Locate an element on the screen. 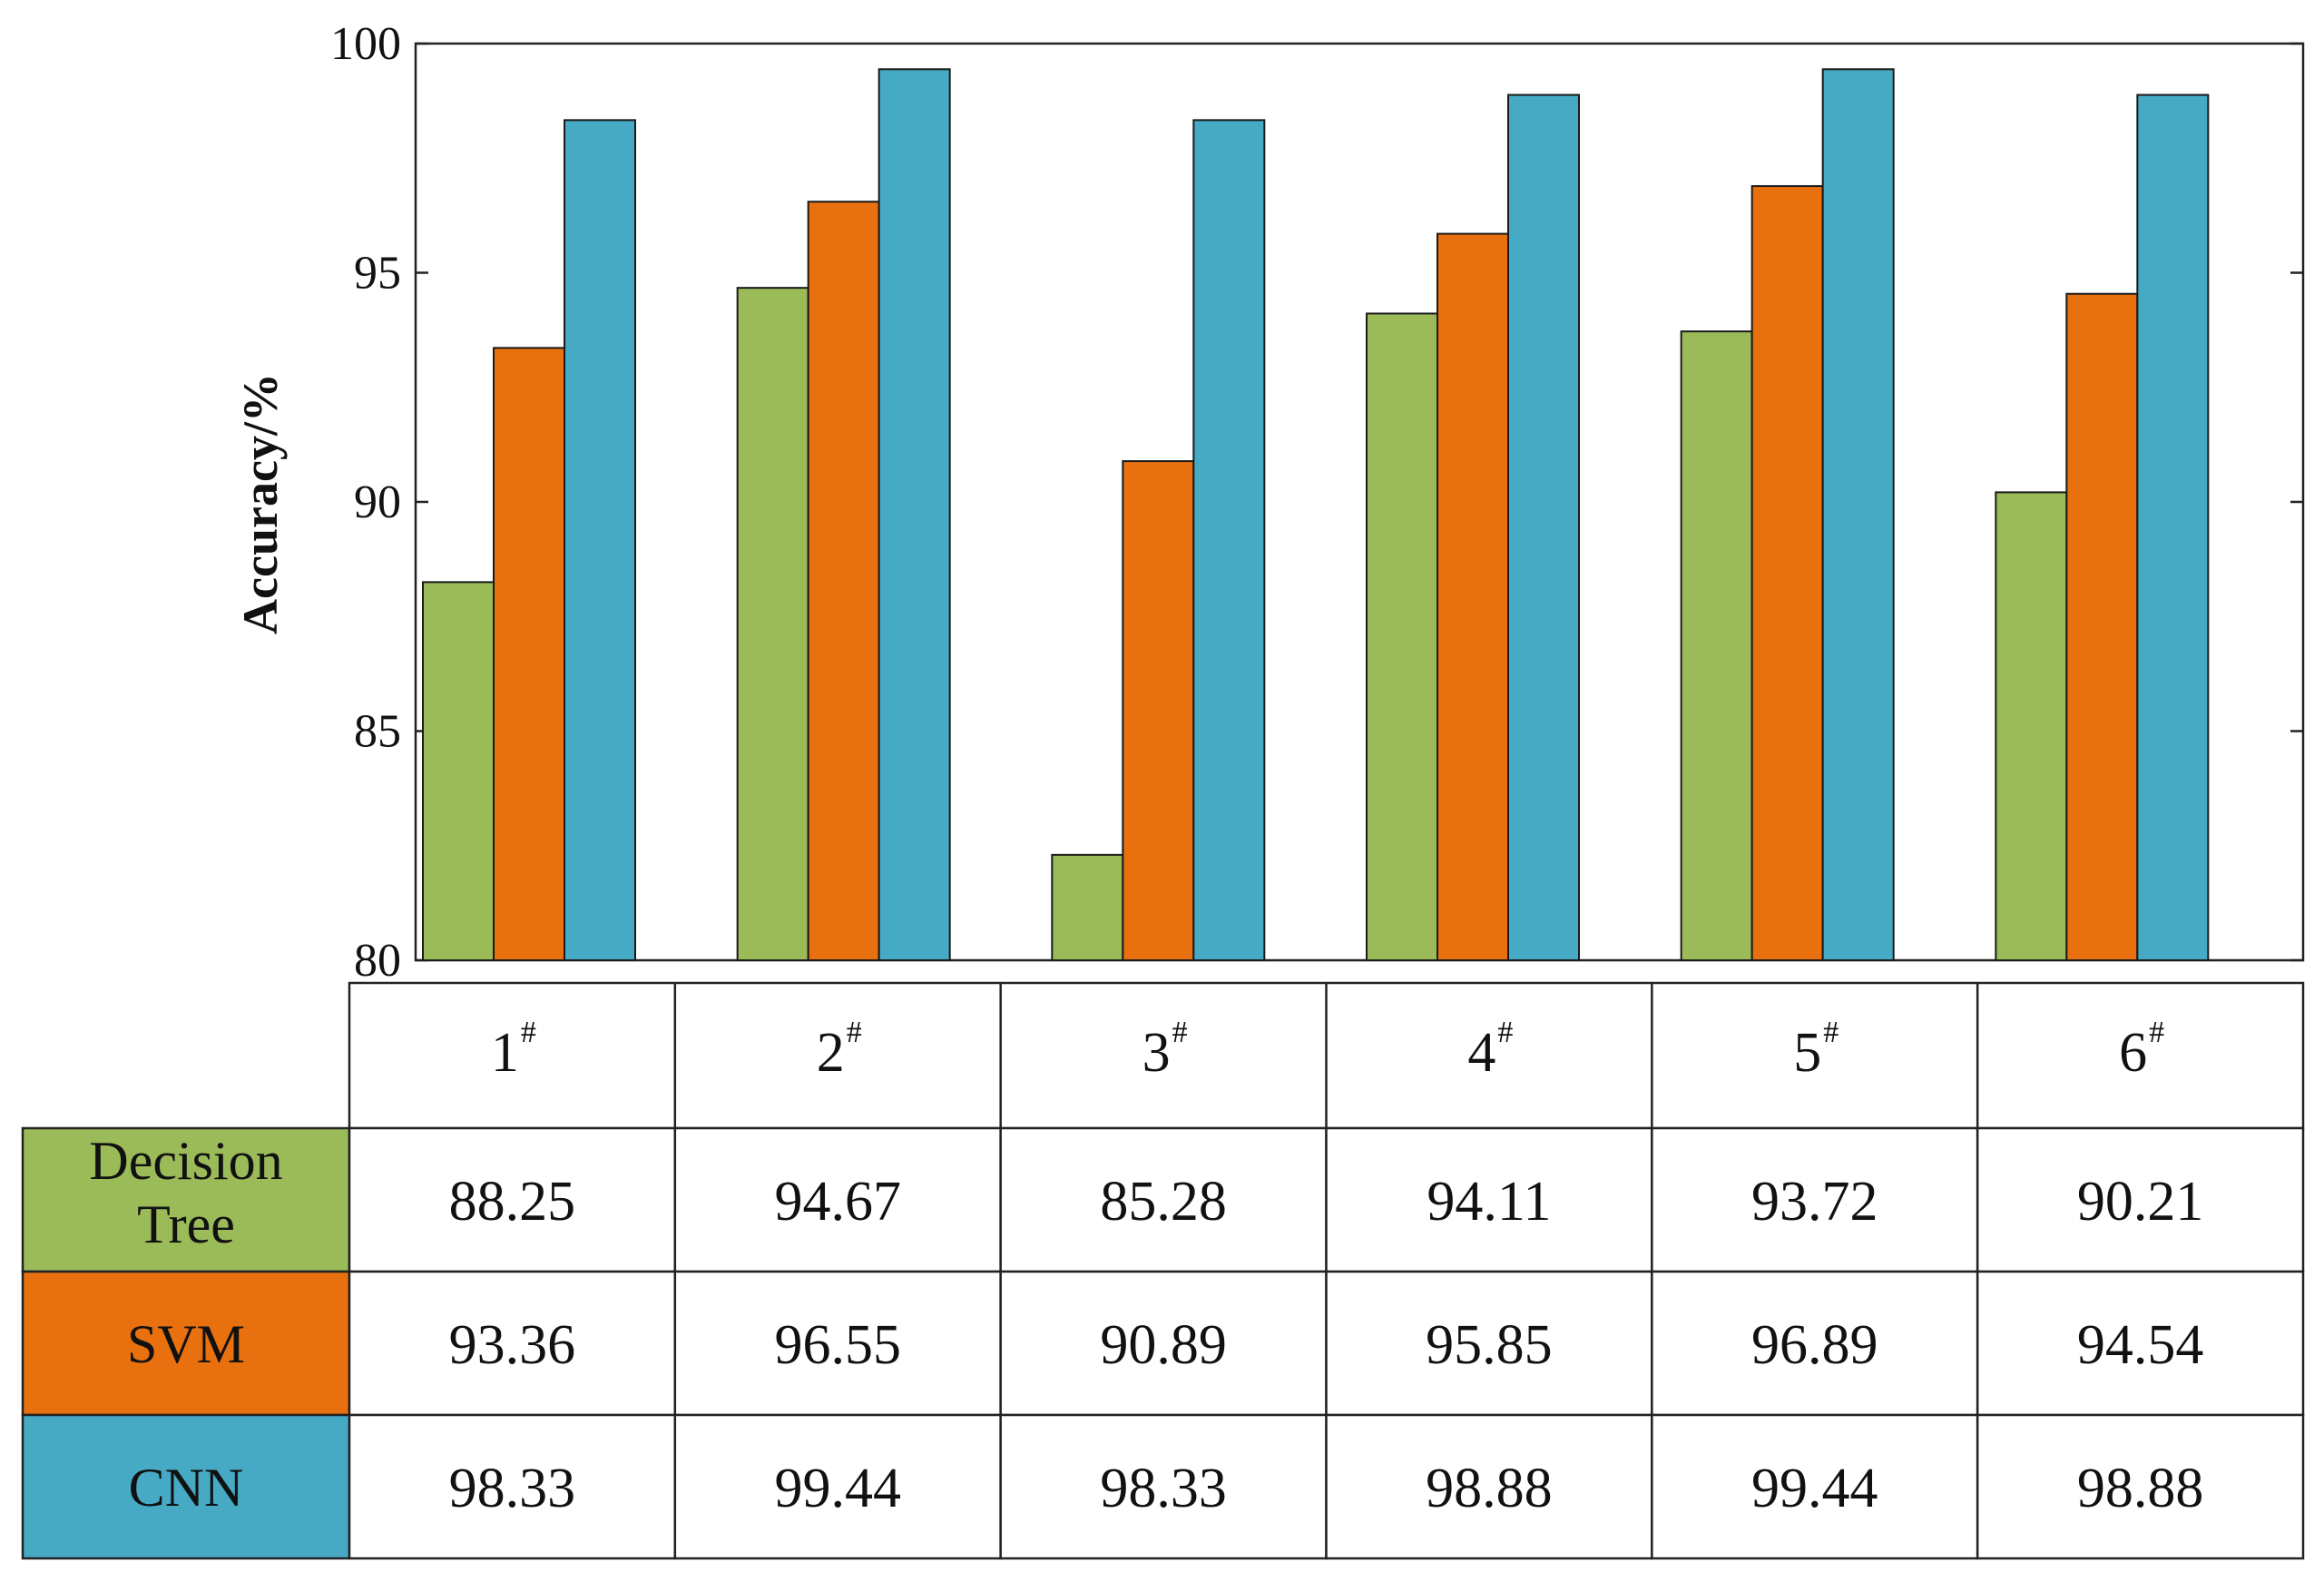  y-axis-label: Accuracy/% is located at coordinates (260, 503).